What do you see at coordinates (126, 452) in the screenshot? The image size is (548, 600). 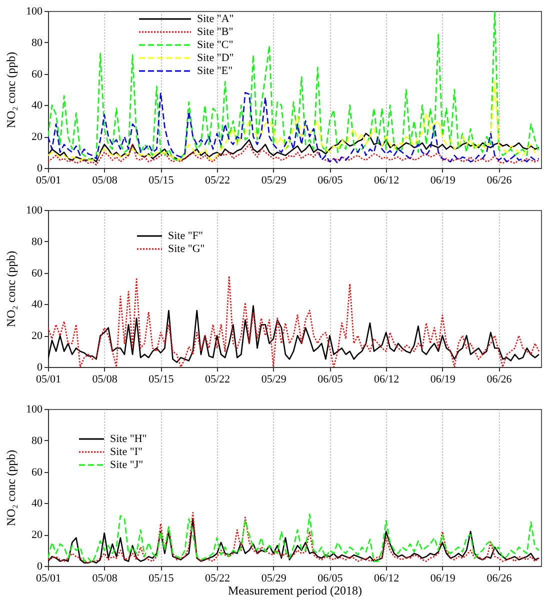 I see `legend-label: Site "I"` at bounding box center [126, 452].